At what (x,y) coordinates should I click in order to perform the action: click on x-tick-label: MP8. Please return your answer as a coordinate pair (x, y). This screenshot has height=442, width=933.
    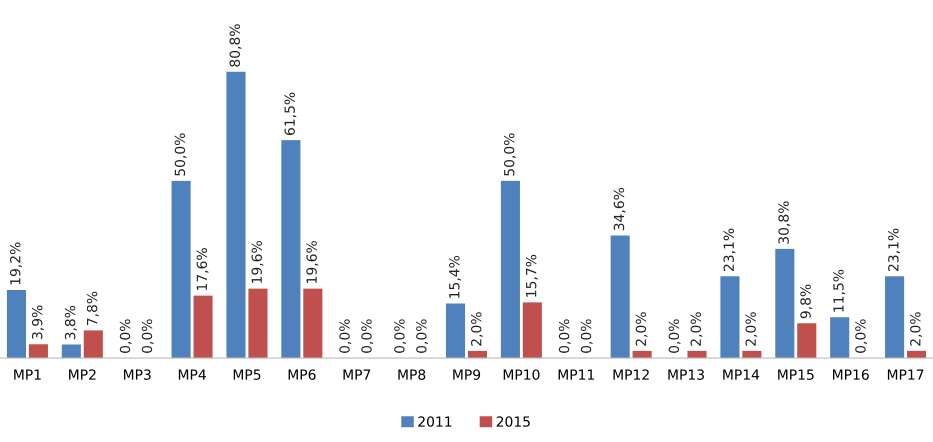
    Looking at the image, I should click on (412, 374).